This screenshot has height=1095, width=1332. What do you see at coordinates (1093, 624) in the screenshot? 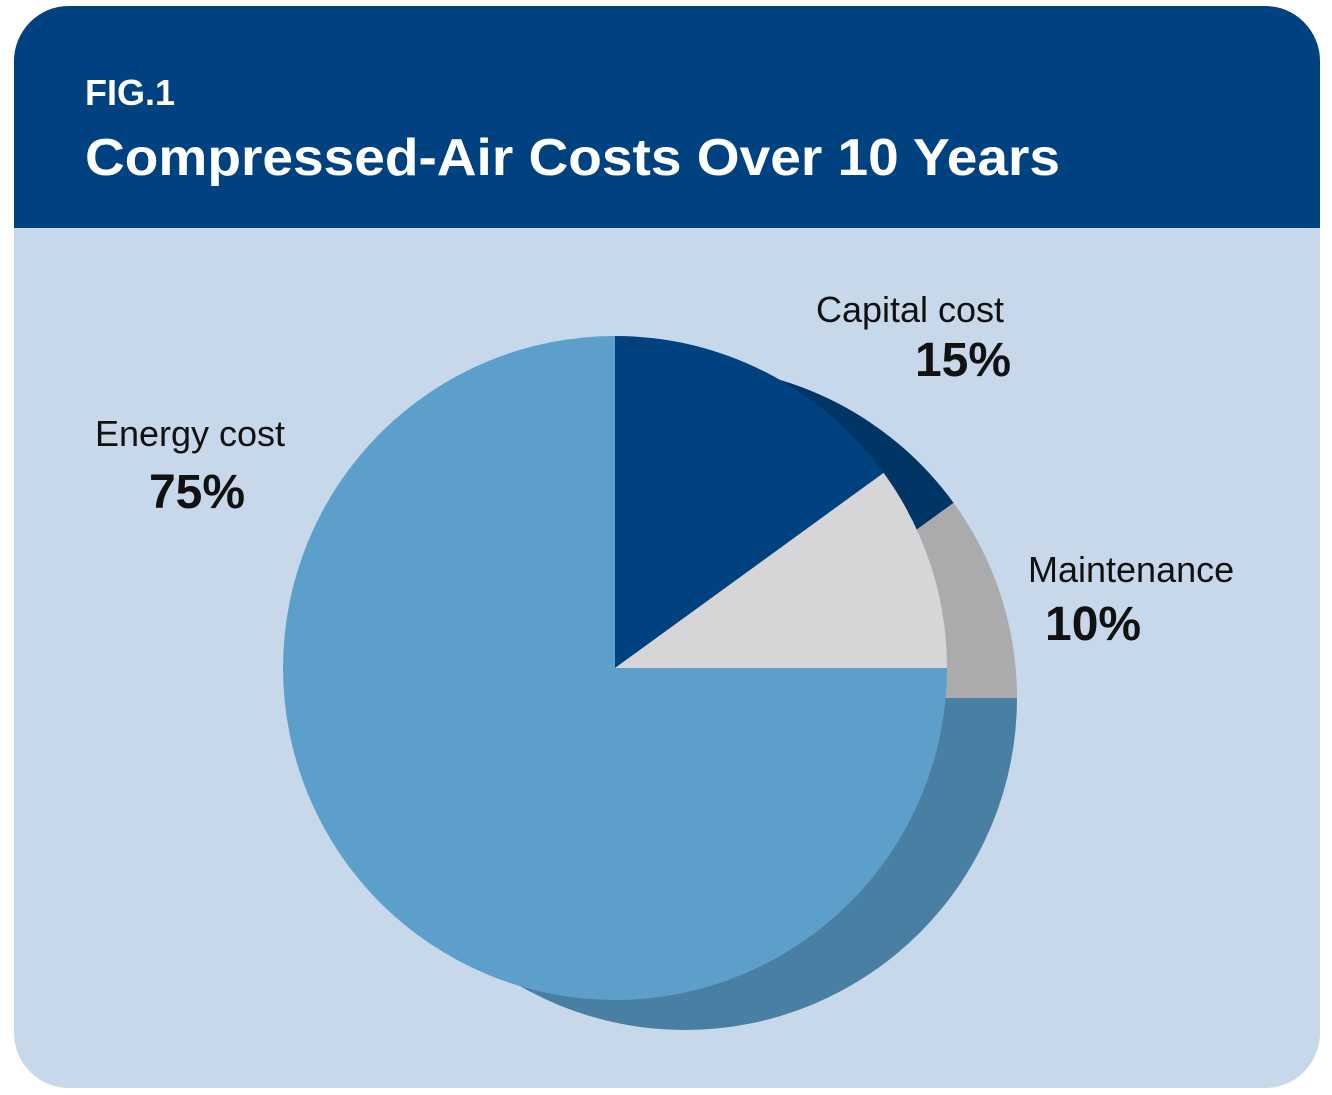
I see `value-label: 10%` at bounding box center [1093, 624].